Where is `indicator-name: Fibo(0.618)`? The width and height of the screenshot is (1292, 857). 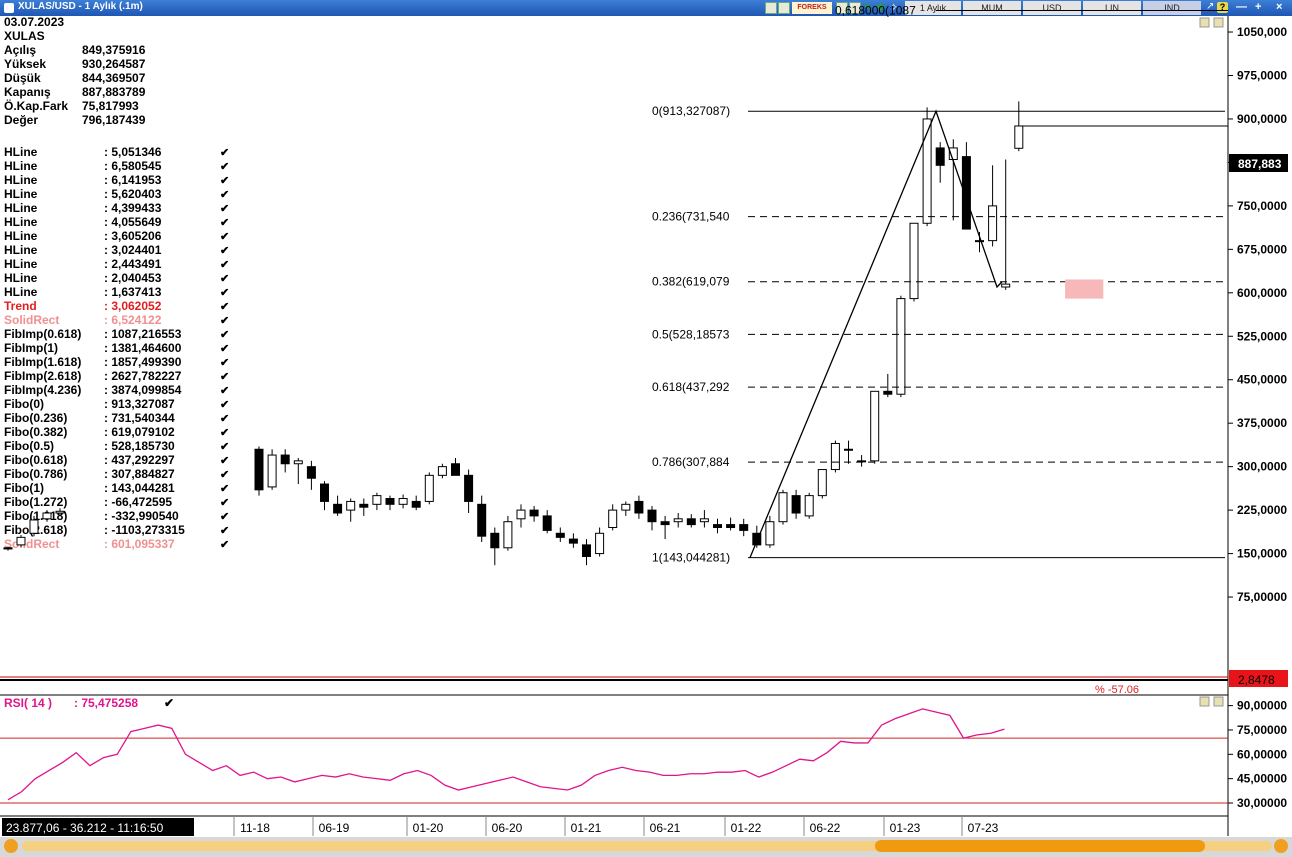
indicator-name: Fibo(0.618) is located at coordinates (35, 460).